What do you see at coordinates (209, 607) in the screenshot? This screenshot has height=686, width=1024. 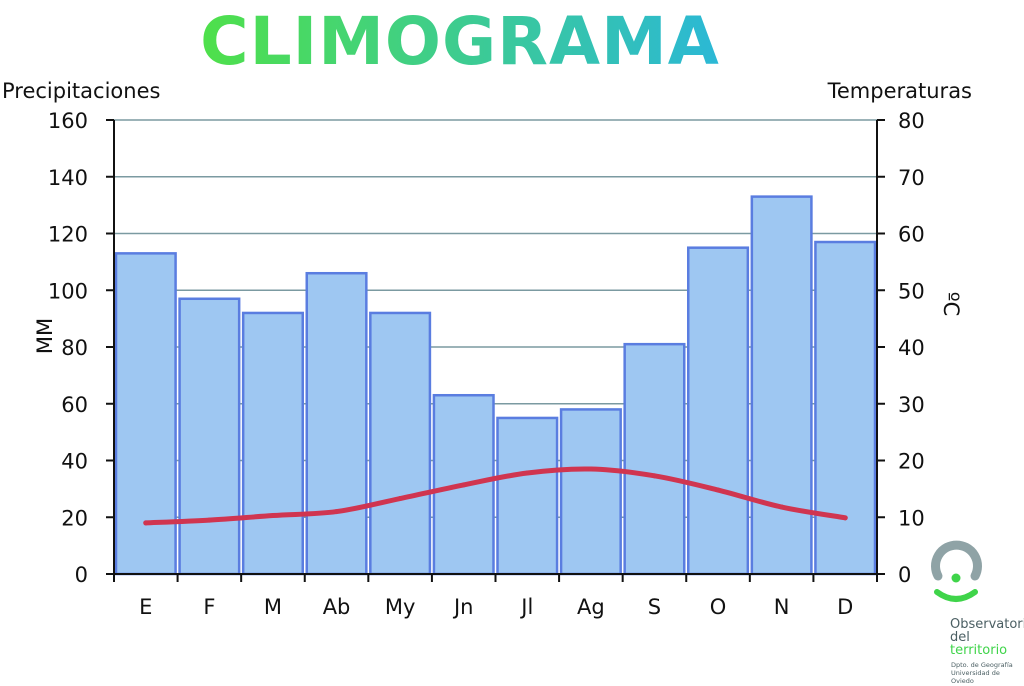 I see `x-tick-label: F` at bounding box center [209, 607].